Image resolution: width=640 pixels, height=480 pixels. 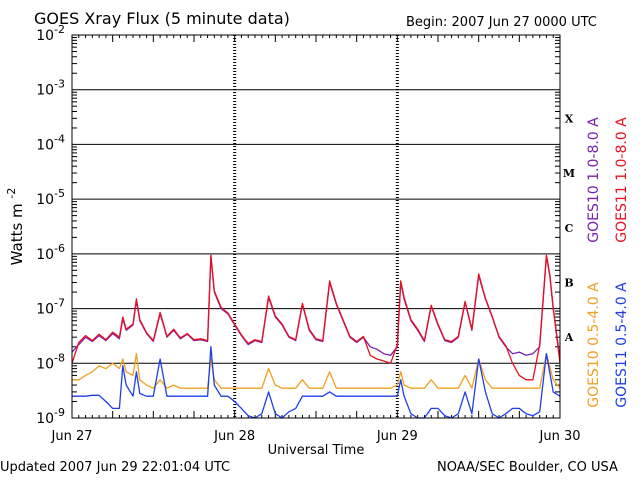 What do you see at coordinates (569, 228) in the screenshot?
I see `flare-class-c: C` at bounding box center [569, 228].